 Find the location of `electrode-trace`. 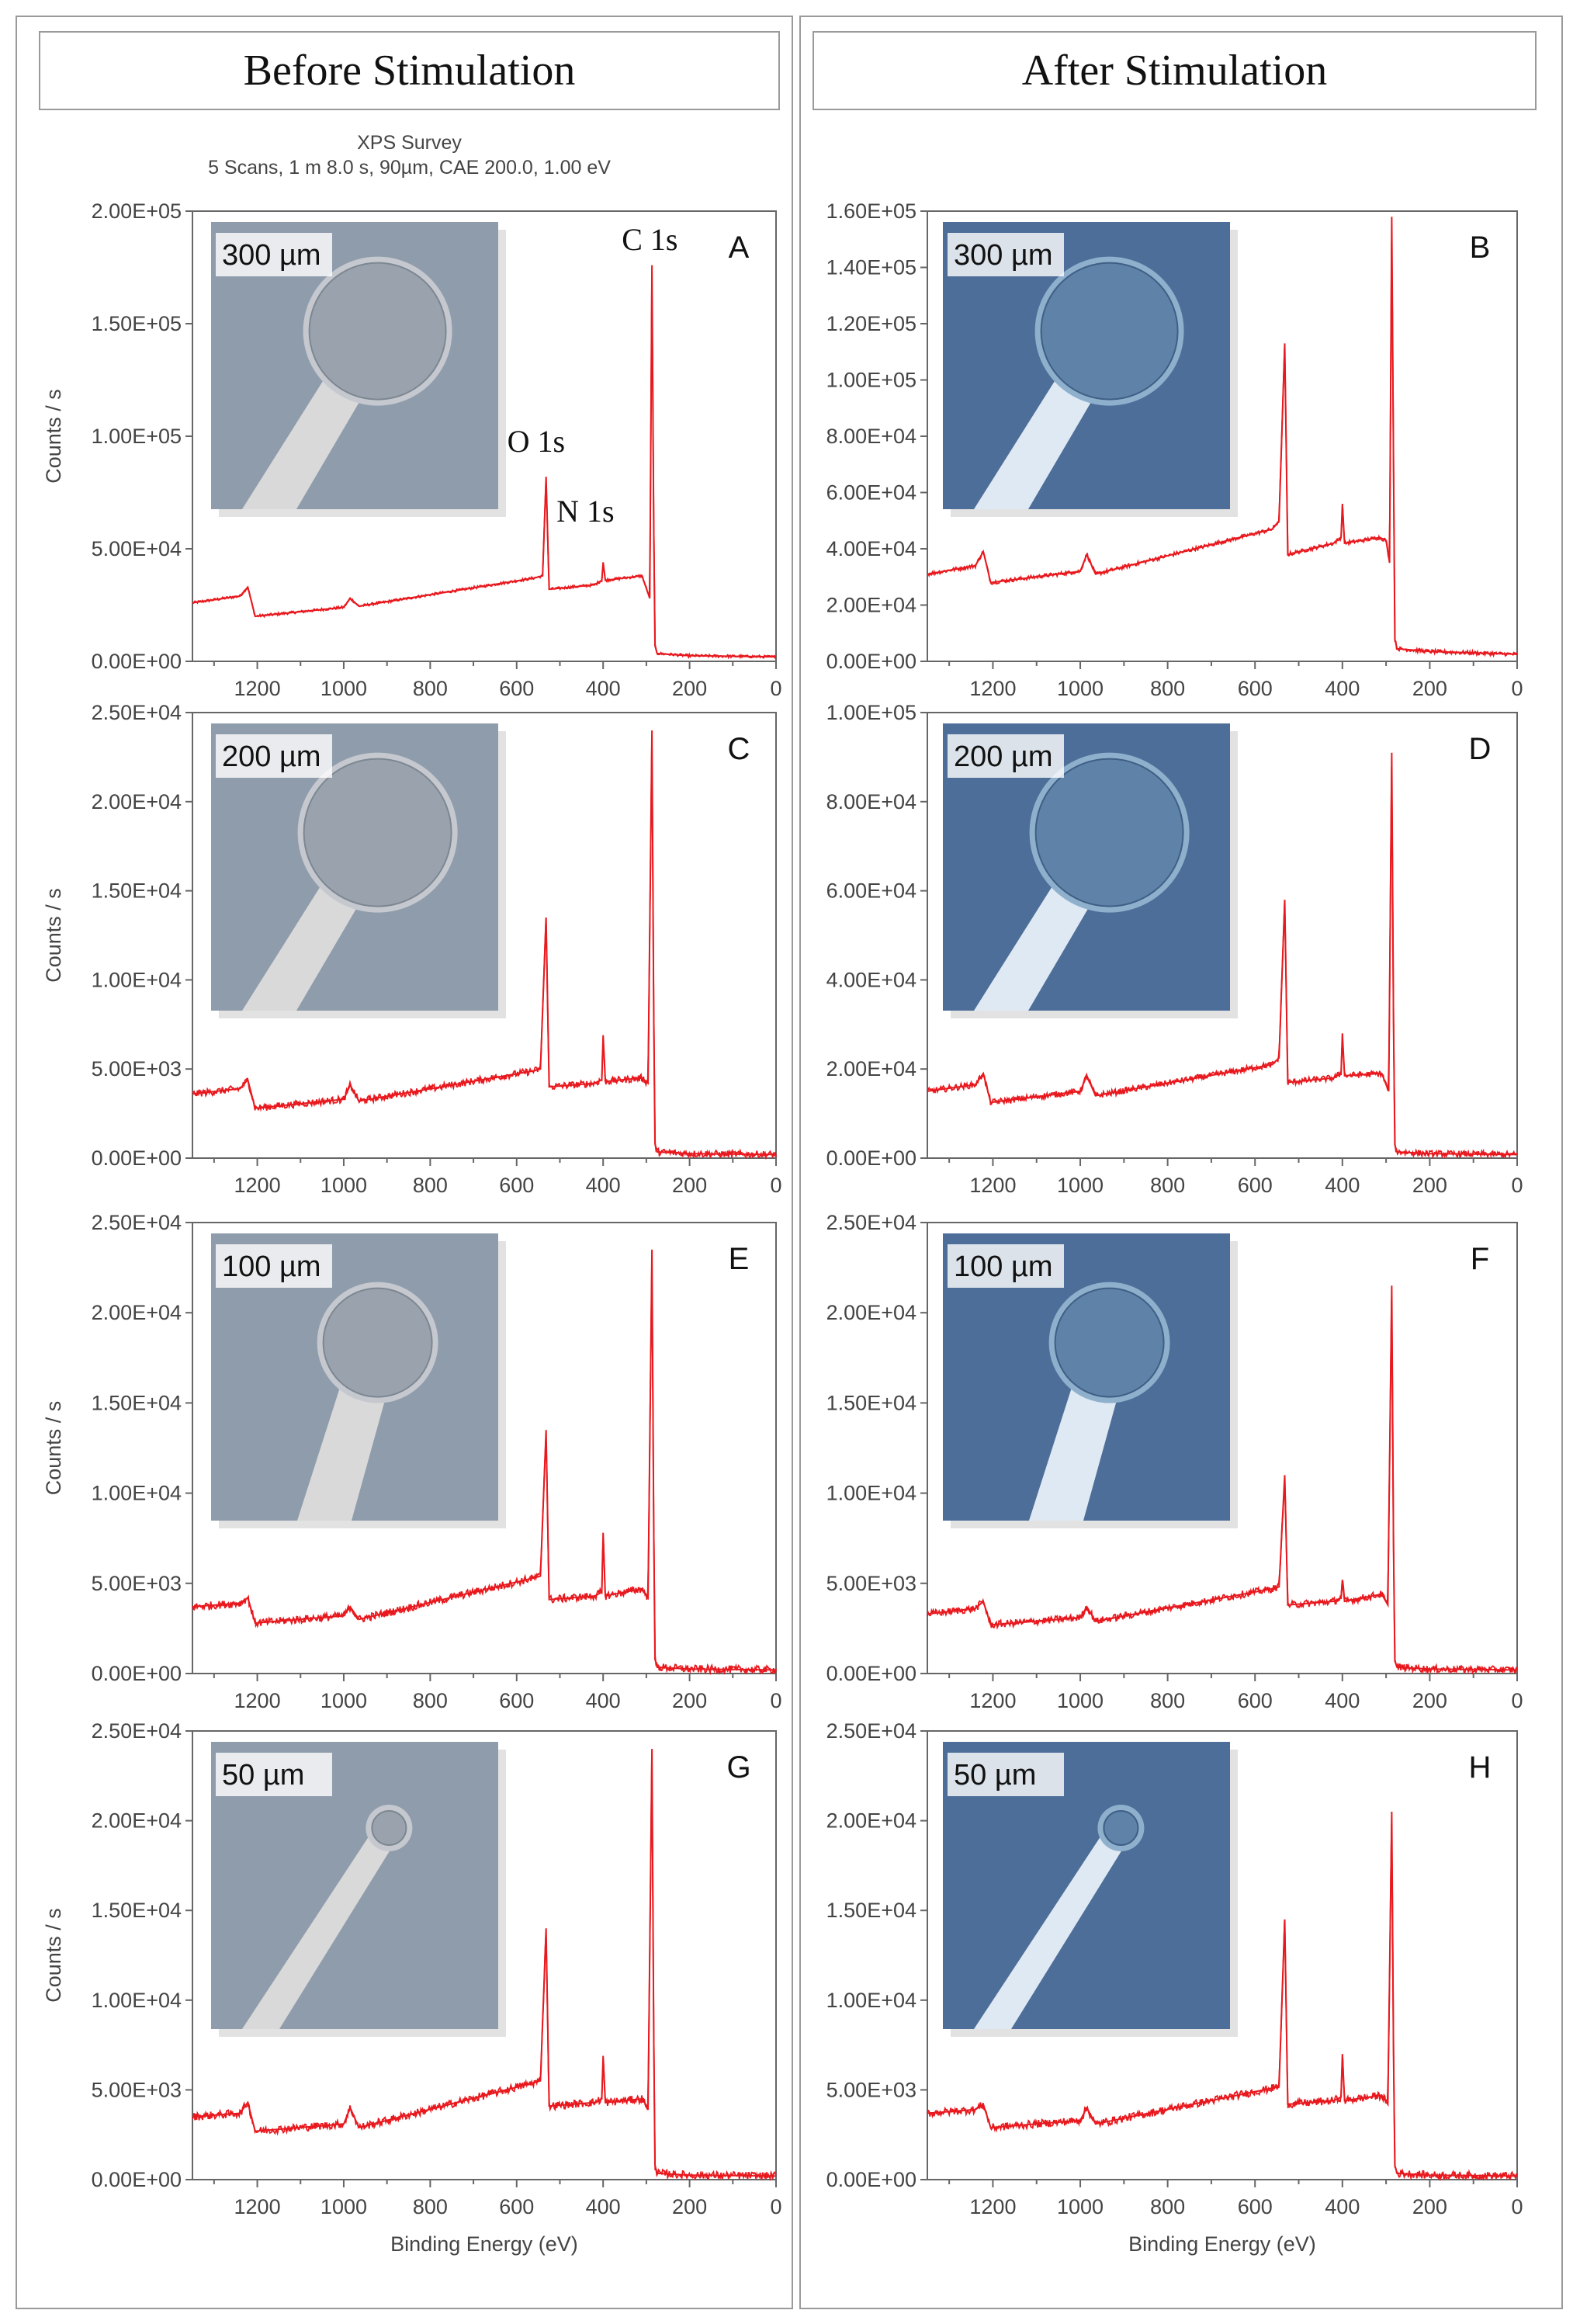

electrode-trace is located at coordinates (1055, 1929).